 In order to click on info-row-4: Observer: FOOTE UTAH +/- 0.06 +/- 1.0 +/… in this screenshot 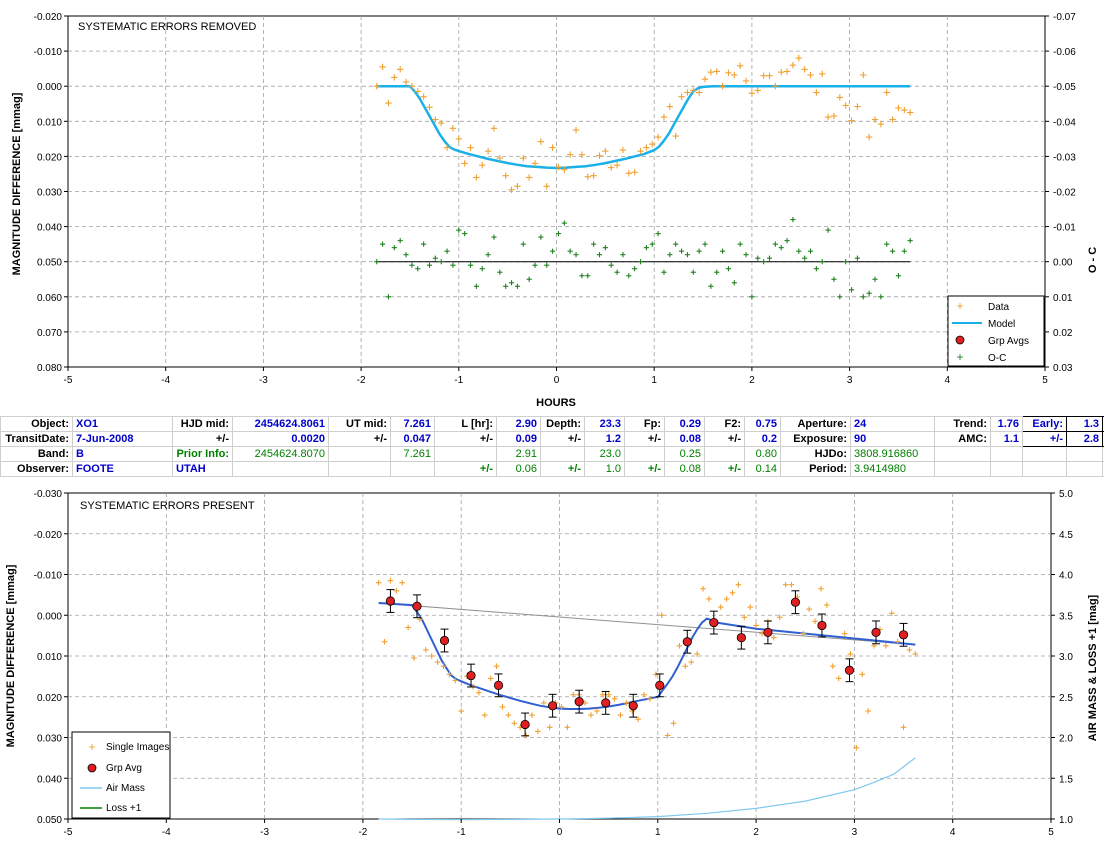, I will do `click(552, 469)`.